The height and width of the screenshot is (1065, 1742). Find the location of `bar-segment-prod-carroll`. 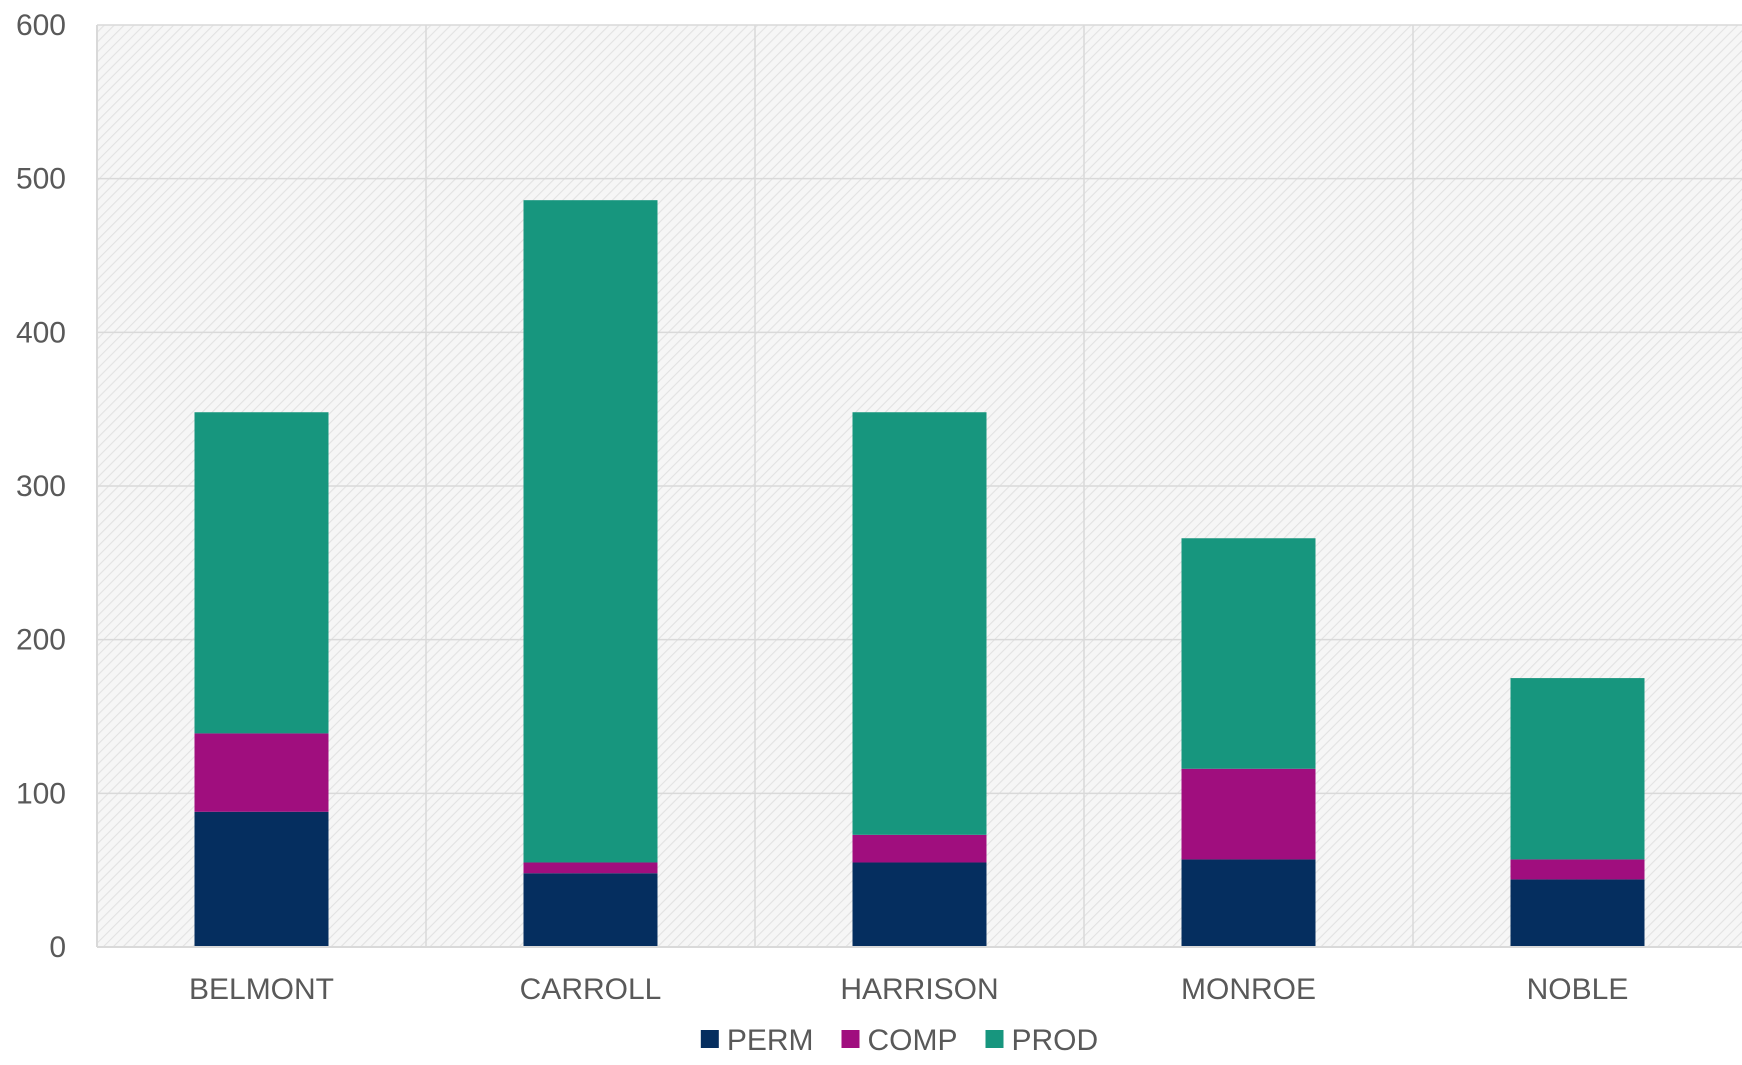

bar-segment-prod-carroll is located at coordinates (590, 531).